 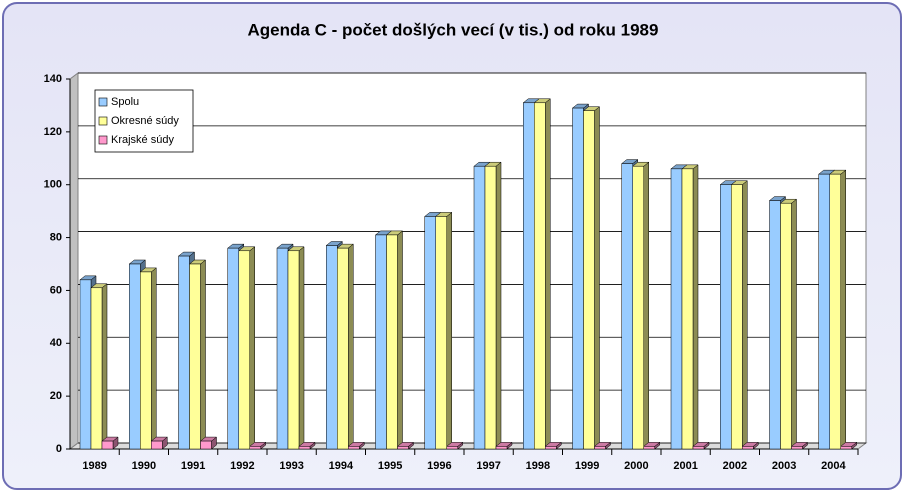 What do you see at coordinates (142, 140) in the screenshot?
I see `legend-label: Krajské súdy` at bounding box center [142, 140].